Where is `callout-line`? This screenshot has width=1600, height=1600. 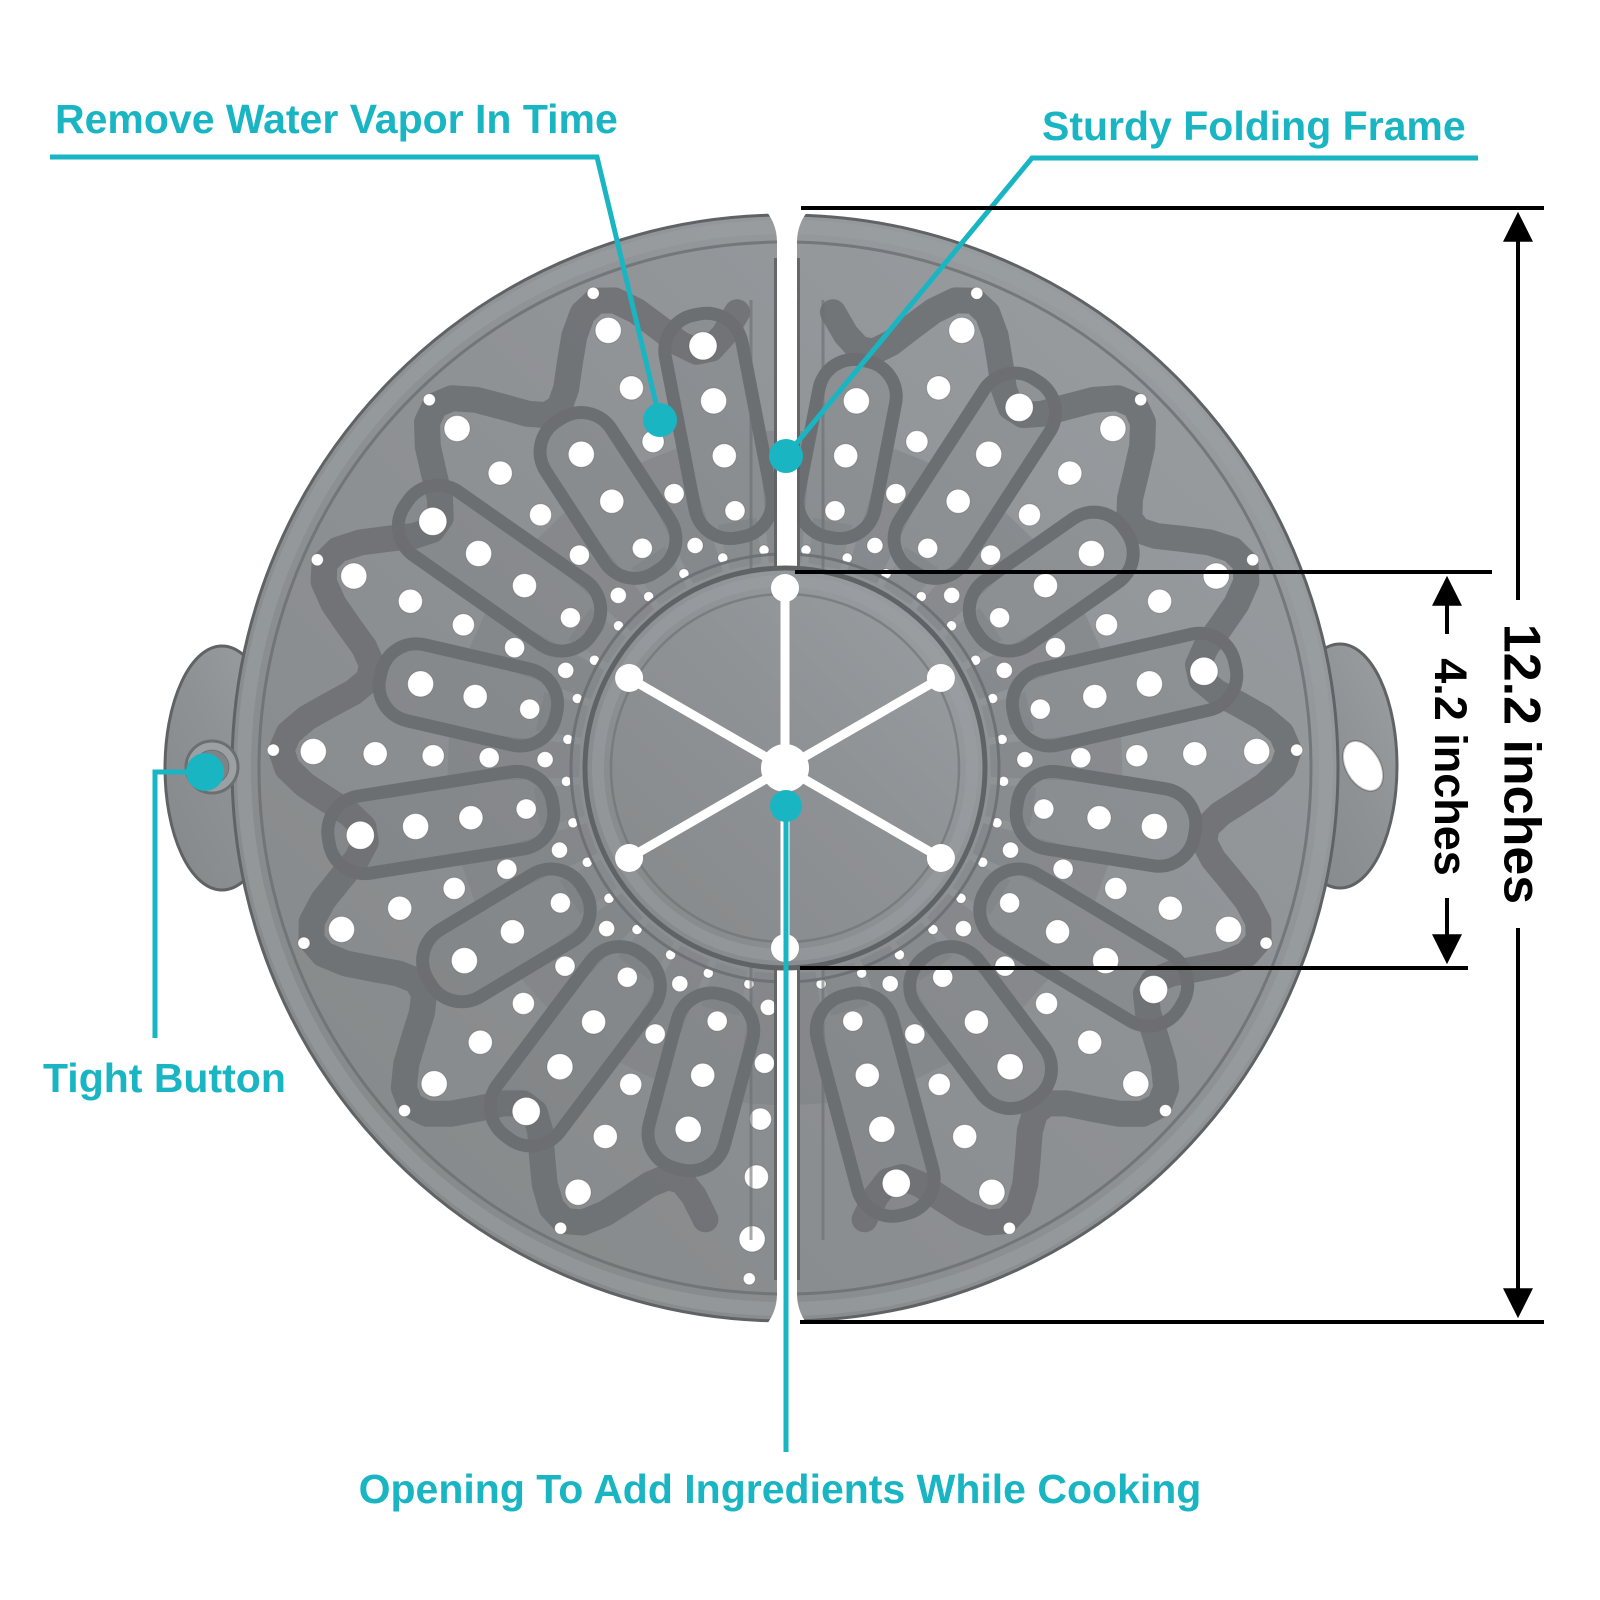 callout-line is located at coordinates (1131, 306).